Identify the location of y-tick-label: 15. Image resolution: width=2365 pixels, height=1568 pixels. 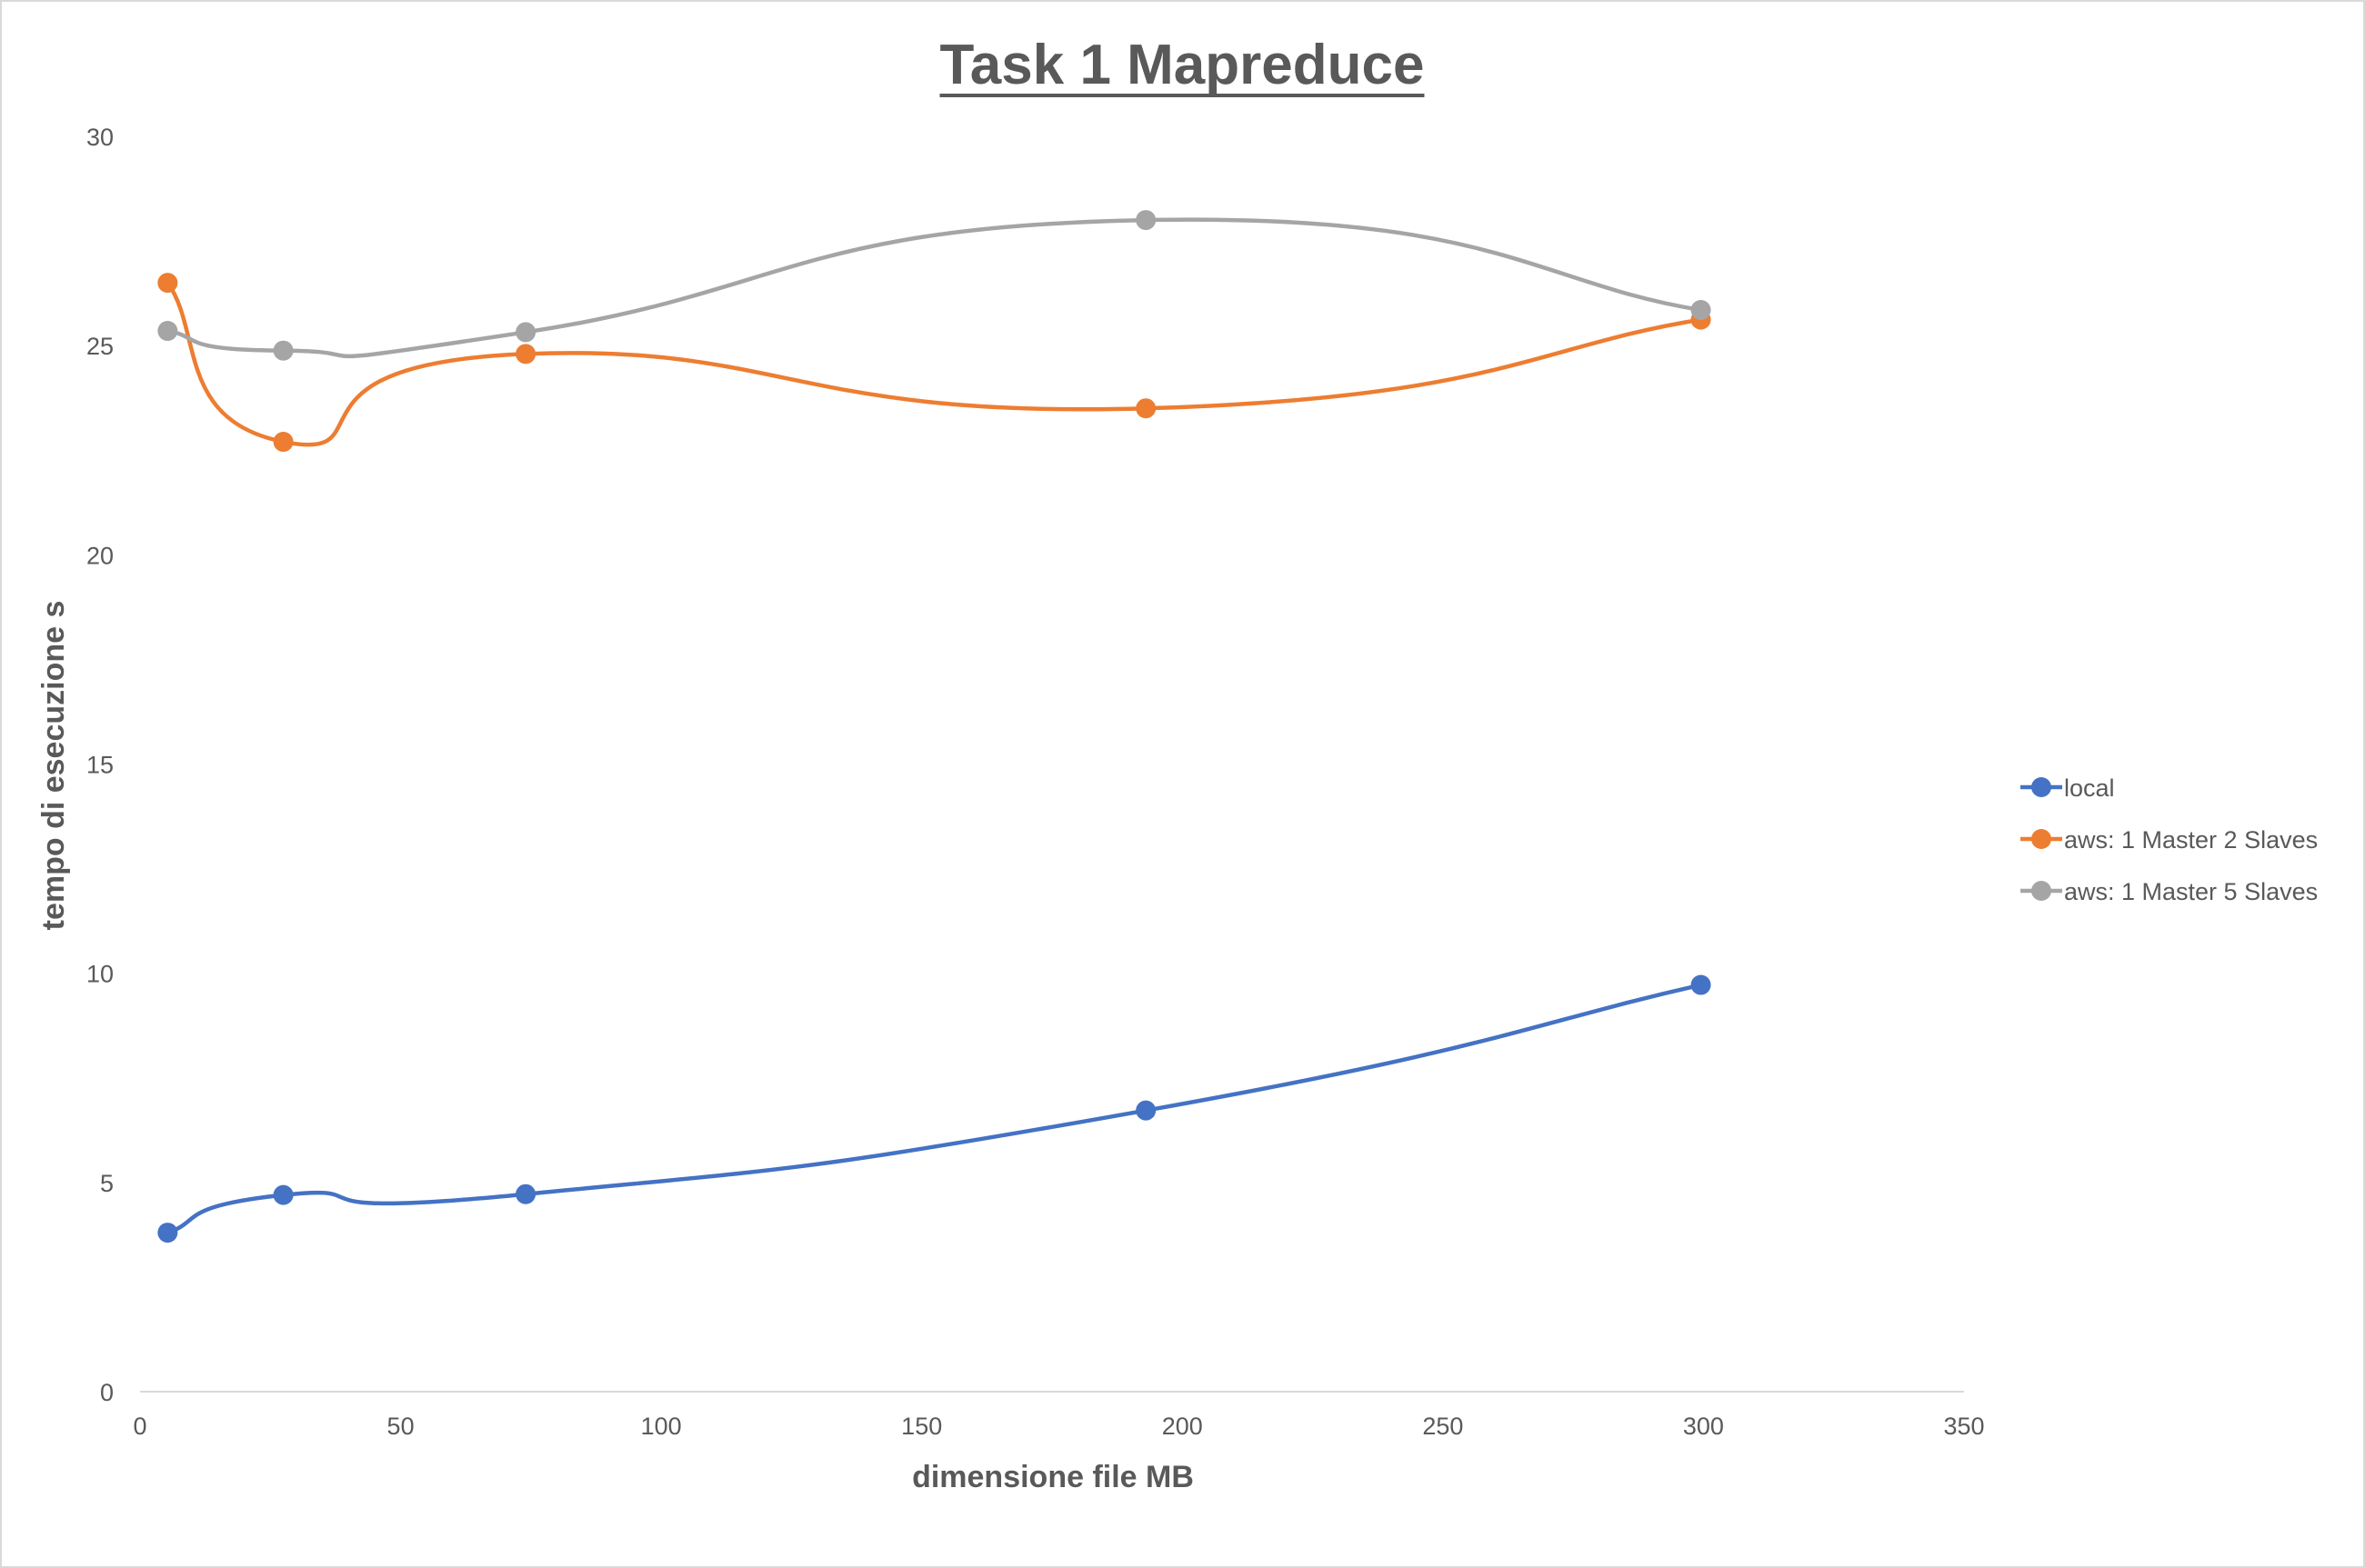
(100, 766).